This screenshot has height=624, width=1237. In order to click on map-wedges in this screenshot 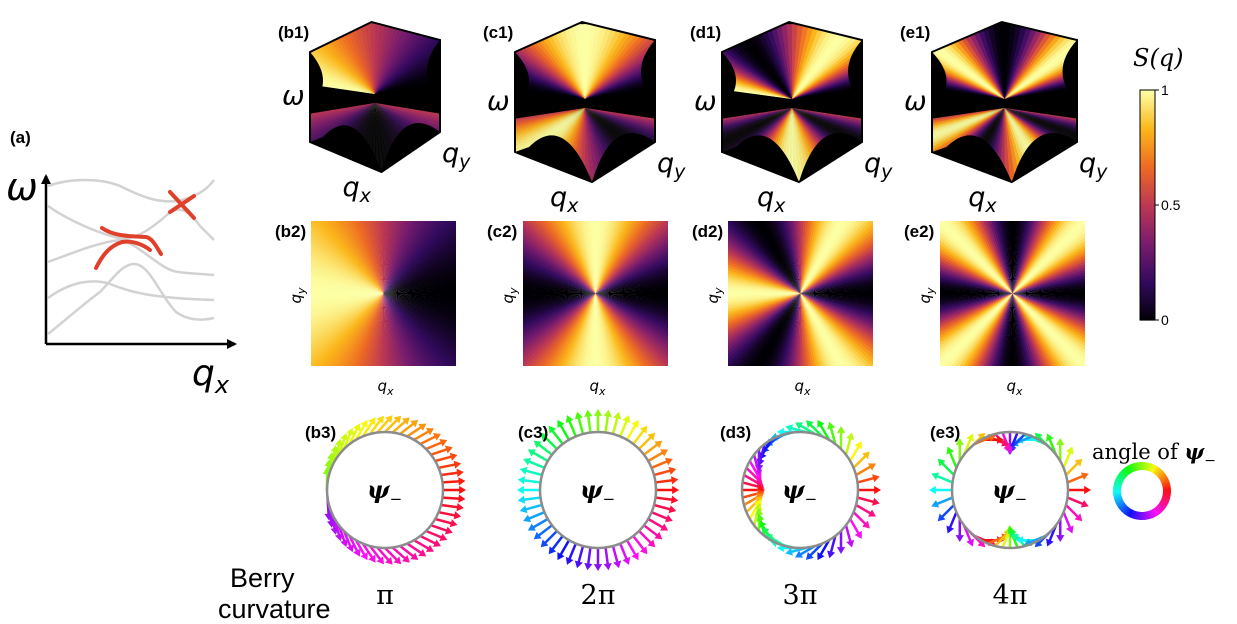, I will do `click(800, 293)`.